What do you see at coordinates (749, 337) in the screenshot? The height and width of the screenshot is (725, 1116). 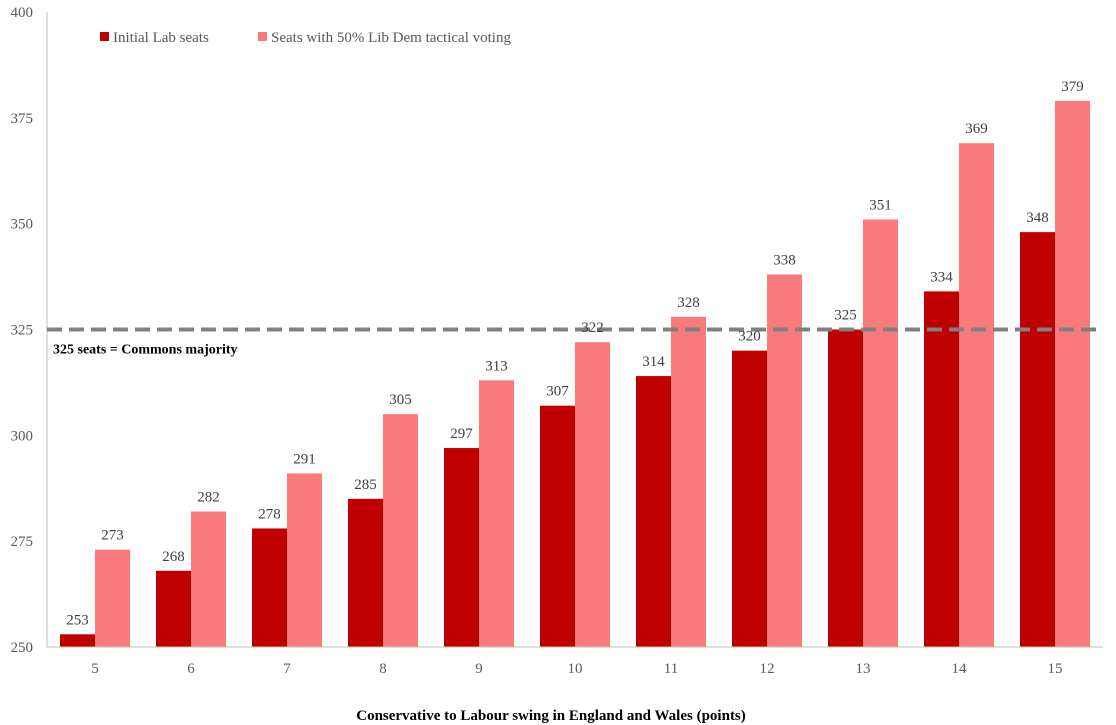 I see `data-label: 320` at bounding box center [749, 337].